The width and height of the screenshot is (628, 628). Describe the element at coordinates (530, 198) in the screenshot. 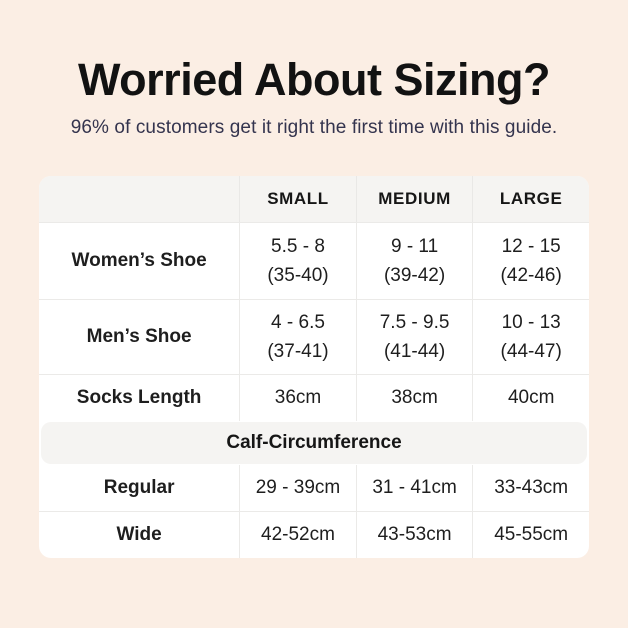

I see `header-cell-large: LARGE` at that location.